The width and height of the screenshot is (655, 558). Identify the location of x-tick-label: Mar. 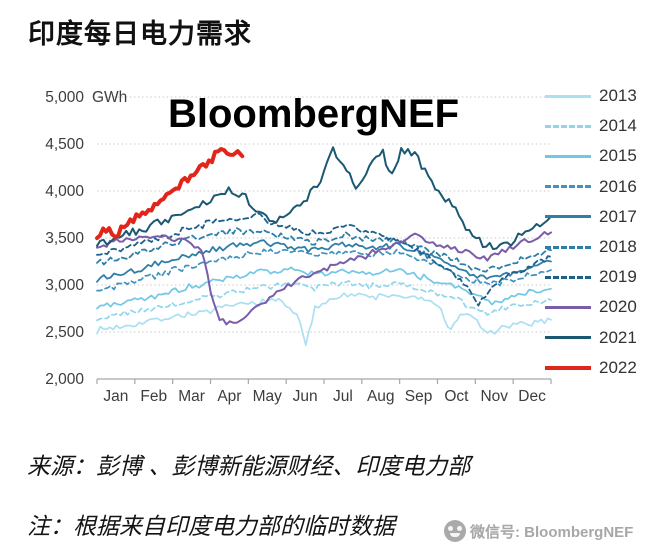
(191, 396).